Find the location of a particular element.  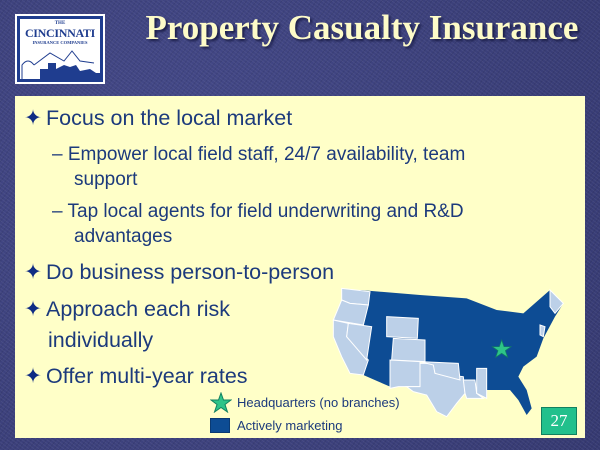

bullet-2: ✦ Do business person-to-person is located at coordinates (179, 272).